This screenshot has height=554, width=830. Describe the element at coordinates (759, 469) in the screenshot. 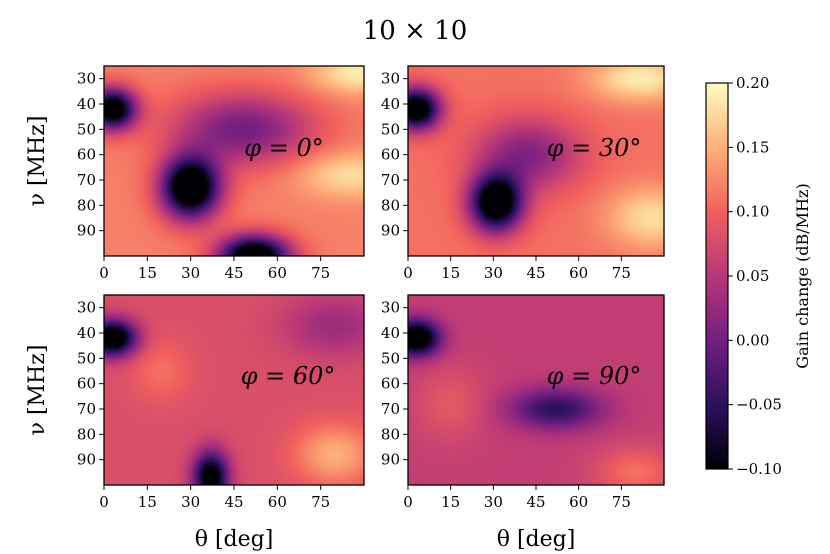

I see `colorbar-tick-label: −0.10` at that location.